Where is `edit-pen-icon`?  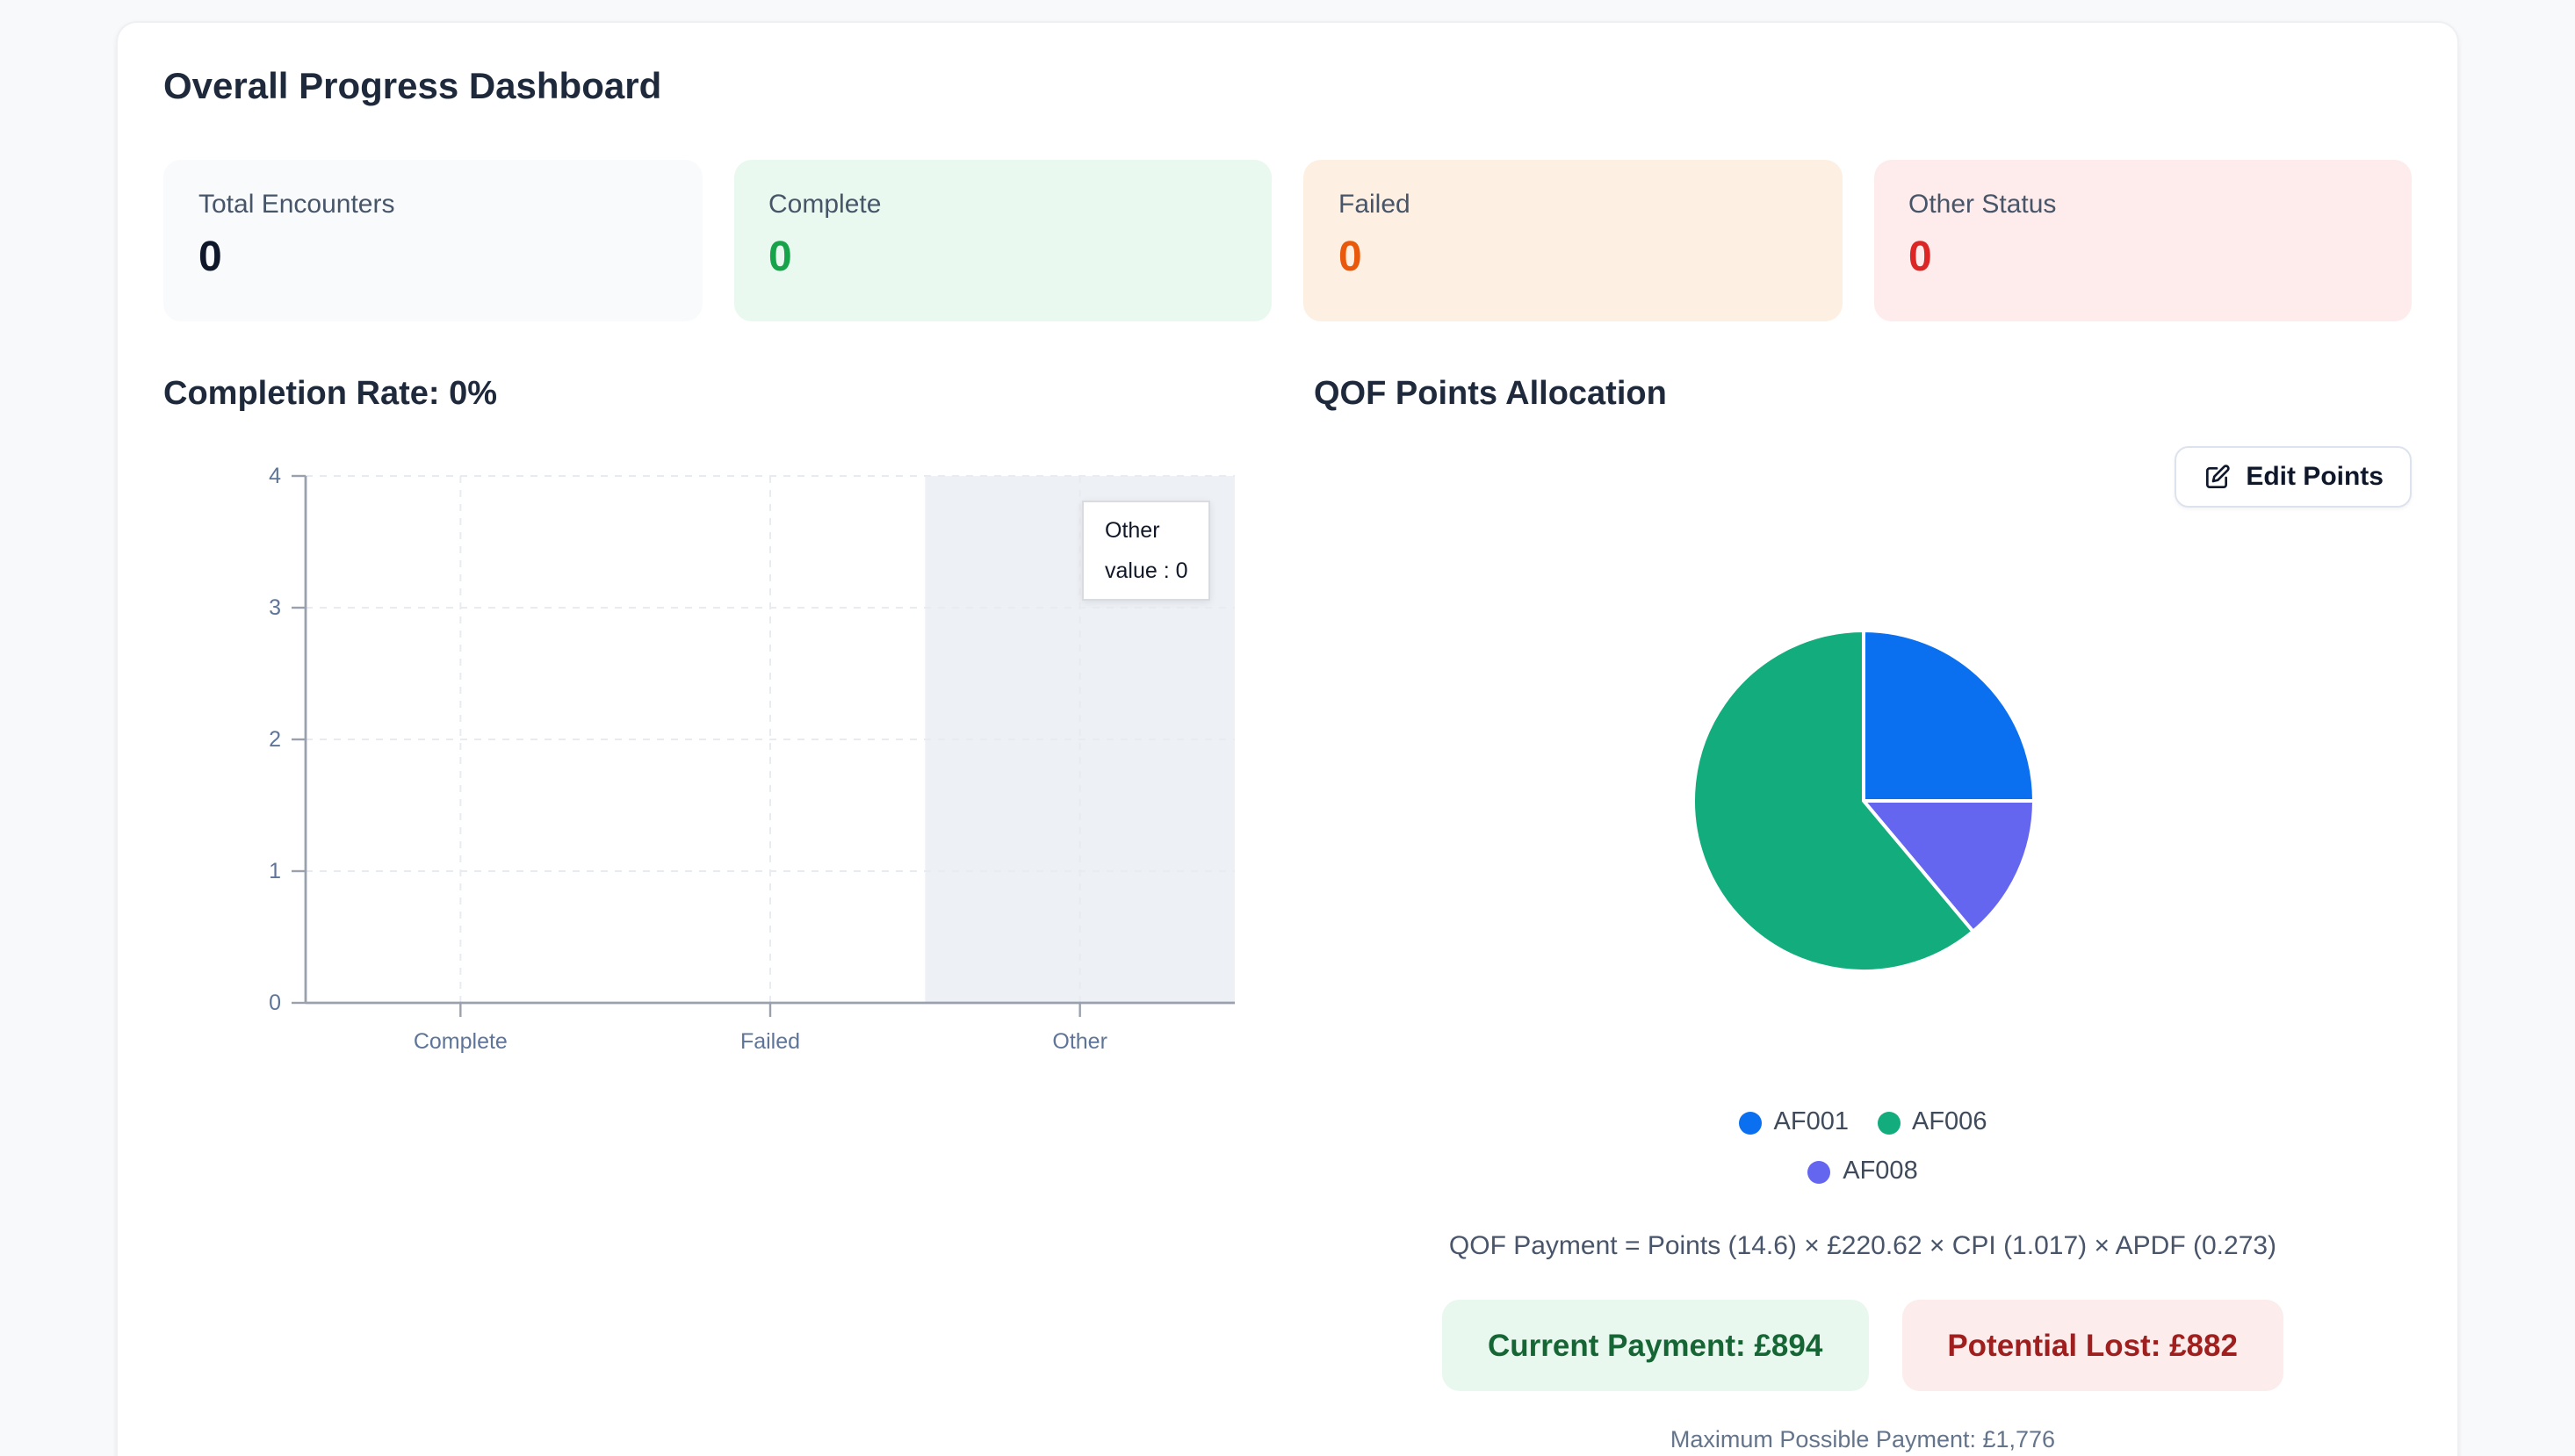
edit-pen-icon is located at coordinates (2216, 477).